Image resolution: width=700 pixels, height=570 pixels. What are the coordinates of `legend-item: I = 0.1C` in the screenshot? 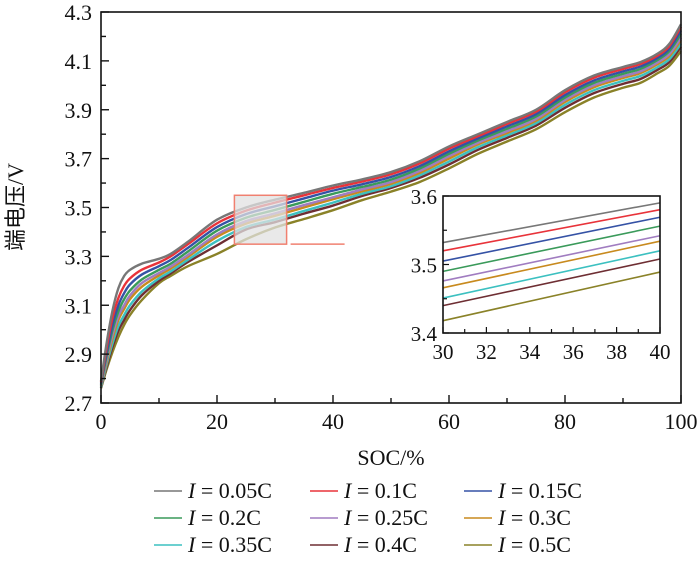 It's located at (363, 490).